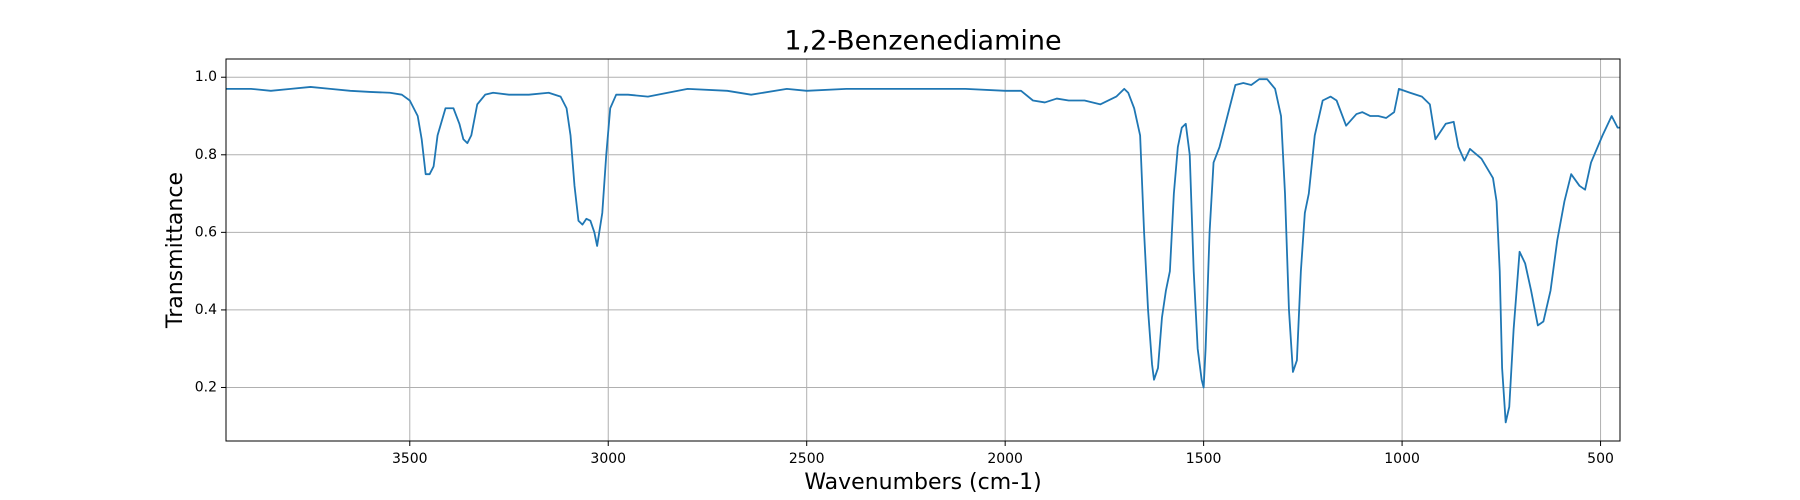 The width and height of the screenshot is (1800, 500). I want to click on x-tick-label: 3000, so click(608, 459).